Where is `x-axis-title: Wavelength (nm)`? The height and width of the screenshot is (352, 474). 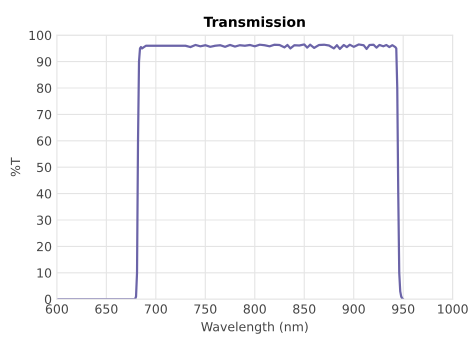
x-axis-title: Wavelength (nm) is located at coordinates (254, 328).